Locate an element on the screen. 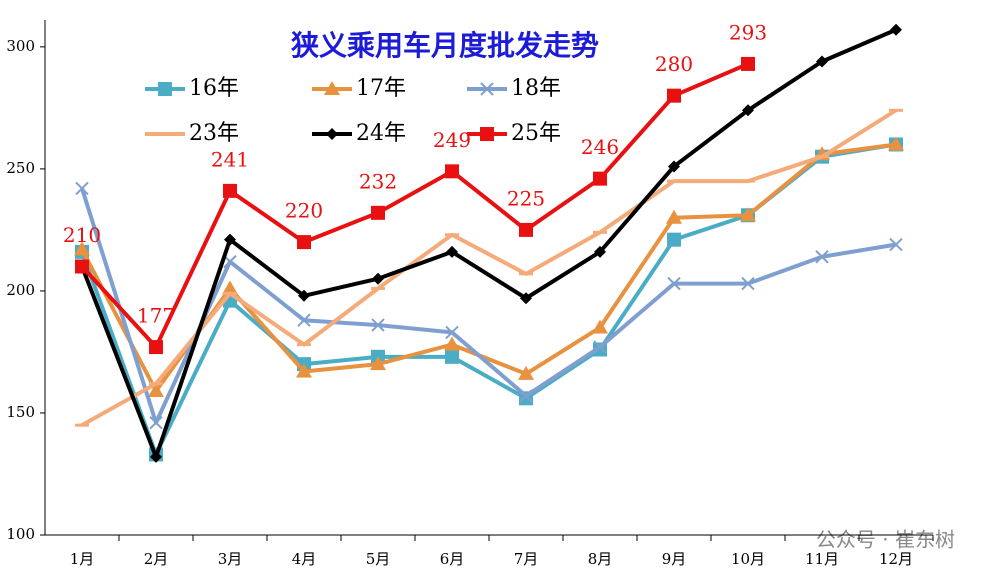 The width and height of the screenshot is (985, 578). data-label: 220 is located at coordinates (304, 211).